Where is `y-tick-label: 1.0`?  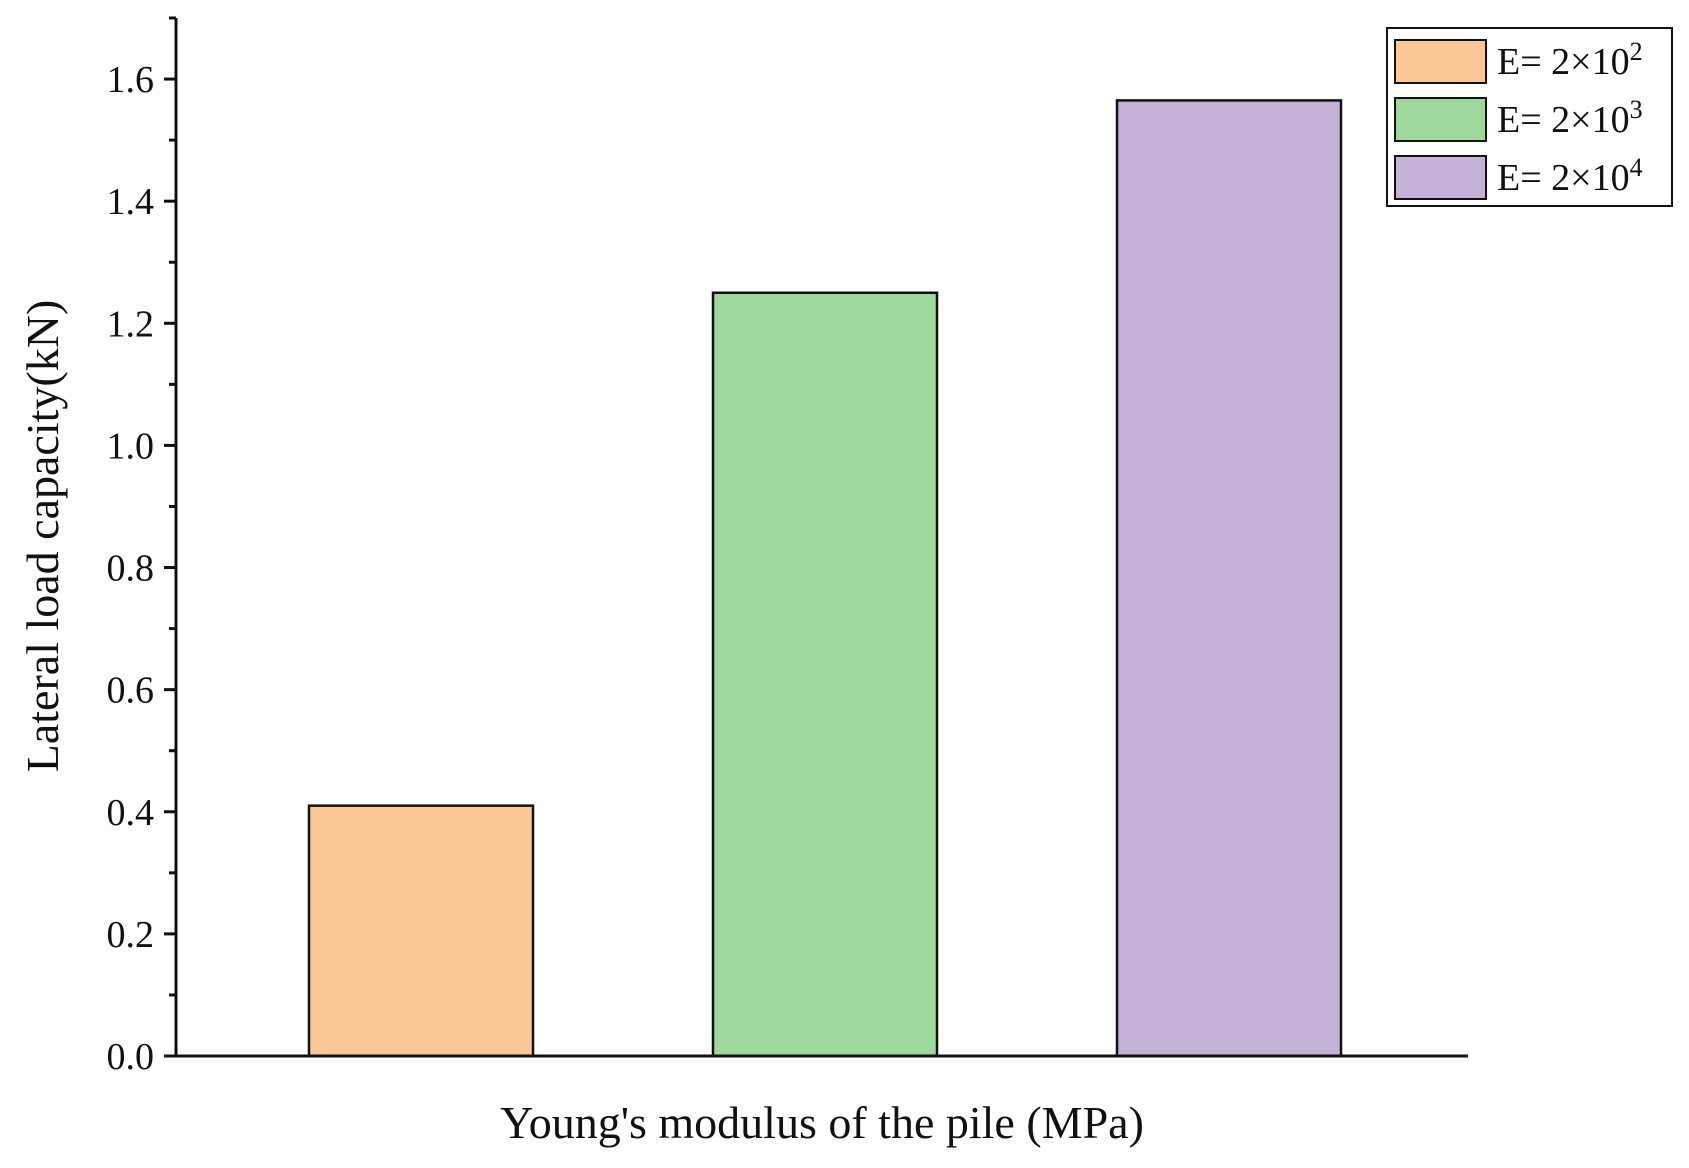 y-tick-label: 1.0 is located at coordinates (131, 446).